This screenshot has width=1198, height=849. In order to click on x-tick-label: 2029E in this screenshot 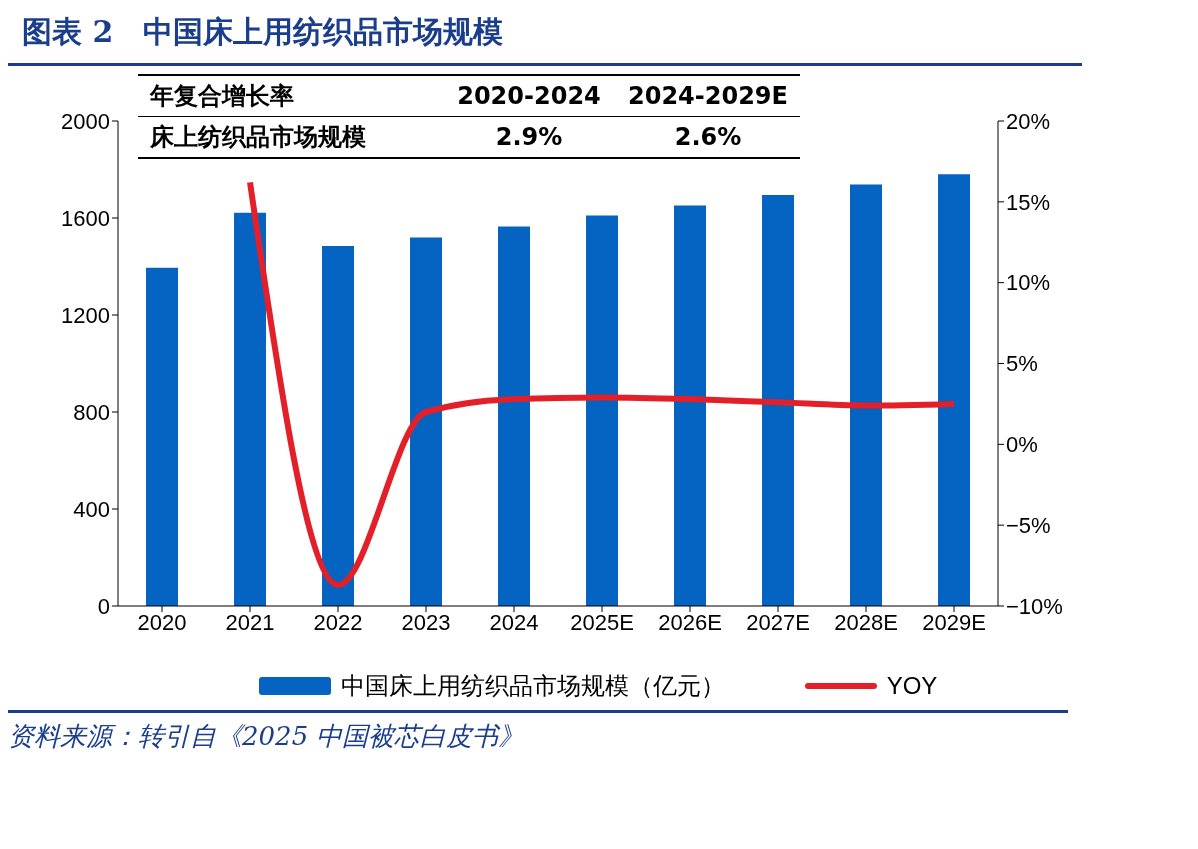, I will do `click(954, 622)`.